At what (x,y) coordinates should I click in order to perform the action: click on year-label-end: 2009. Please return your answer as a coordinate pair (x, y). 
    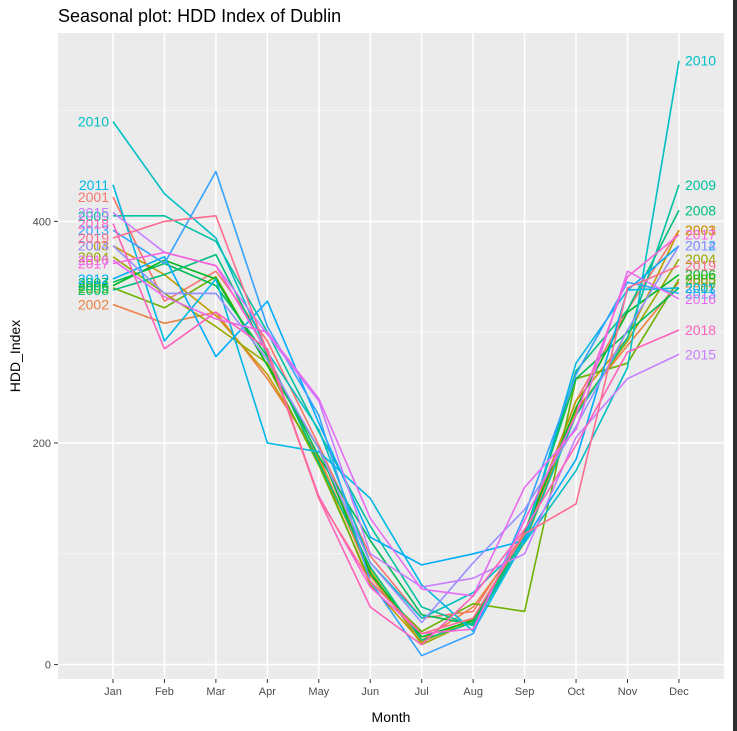
    Looking at the image, I should click on (700, 185).